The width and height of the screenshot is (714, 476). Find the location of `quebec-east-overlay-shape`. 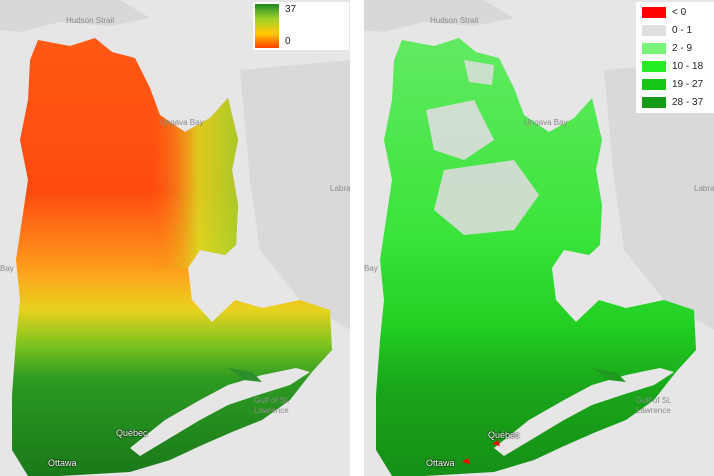

quebec-east-overlay-shape is located at coordinates (194, 179).